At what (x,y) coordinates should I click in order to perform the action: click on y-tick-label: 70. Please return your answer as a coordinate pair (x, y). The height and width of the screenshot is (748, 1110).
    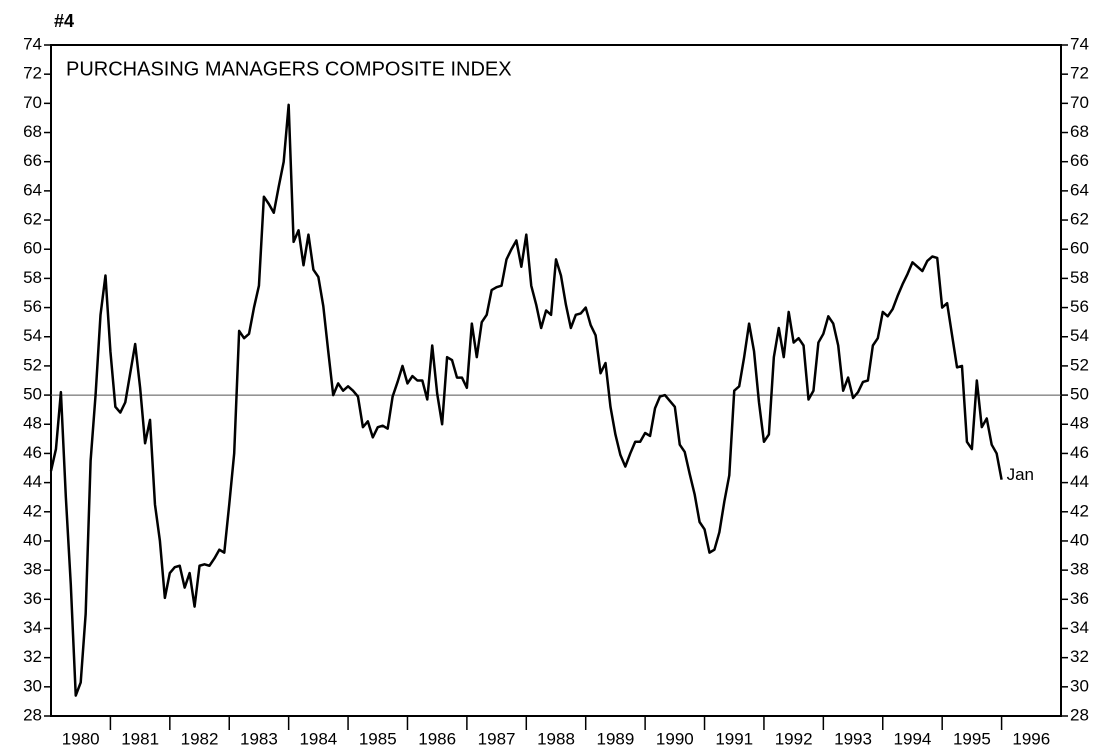
    Looking at the image, I should click on (32, 102).